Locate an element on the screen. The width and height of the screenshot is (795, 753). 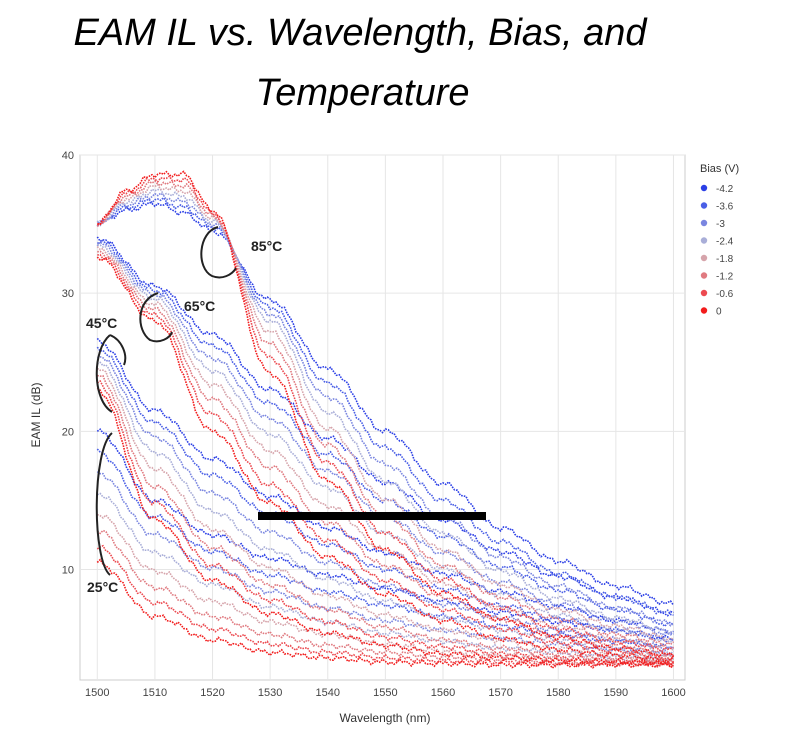
bracket-25c is located at coordinates (104, 504).